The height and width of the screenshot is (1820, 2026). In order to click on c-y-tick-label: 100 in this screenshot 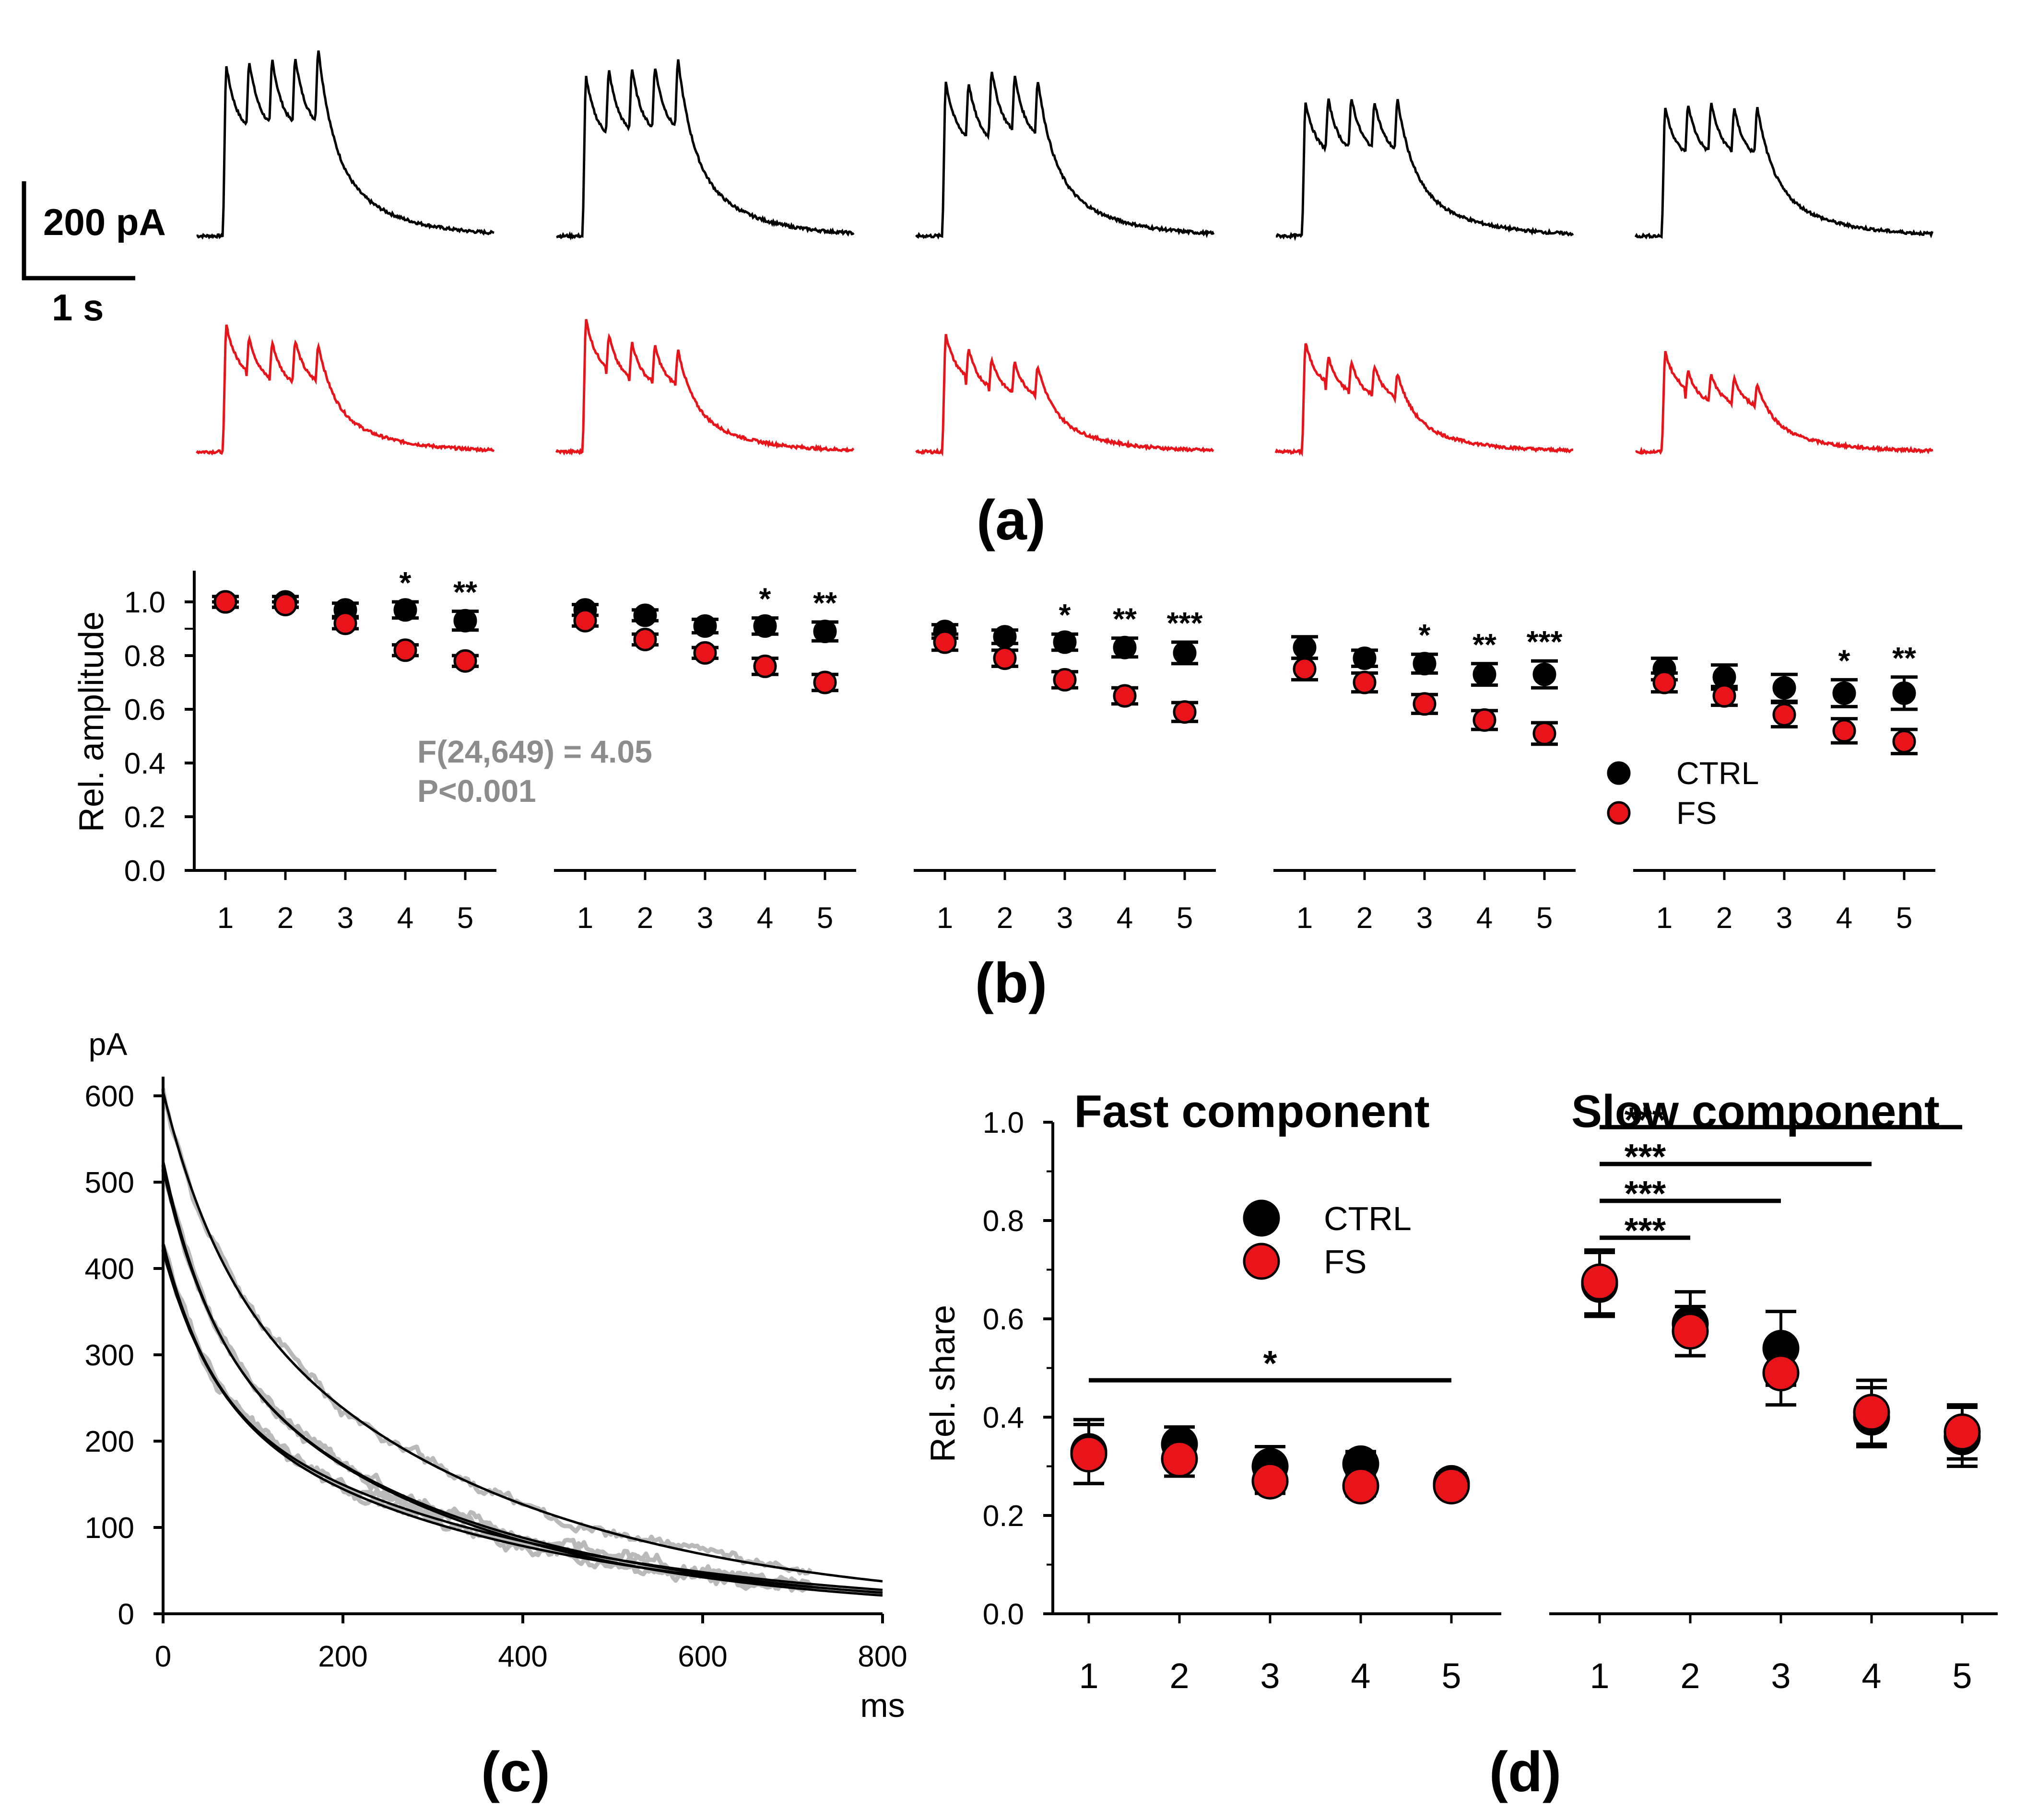, I will do `click(109, 1529)`.